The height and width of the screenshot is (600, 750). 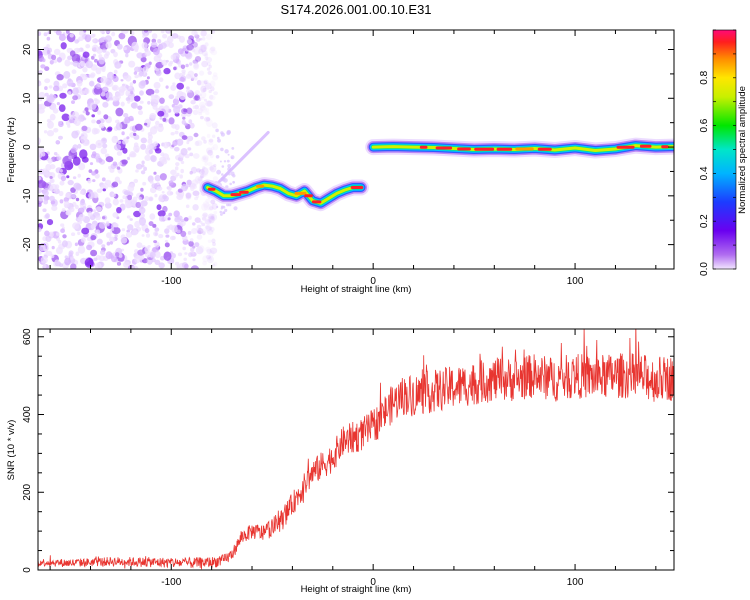 I want to click on y-tick-label: -10, so click(x=27, y=195).